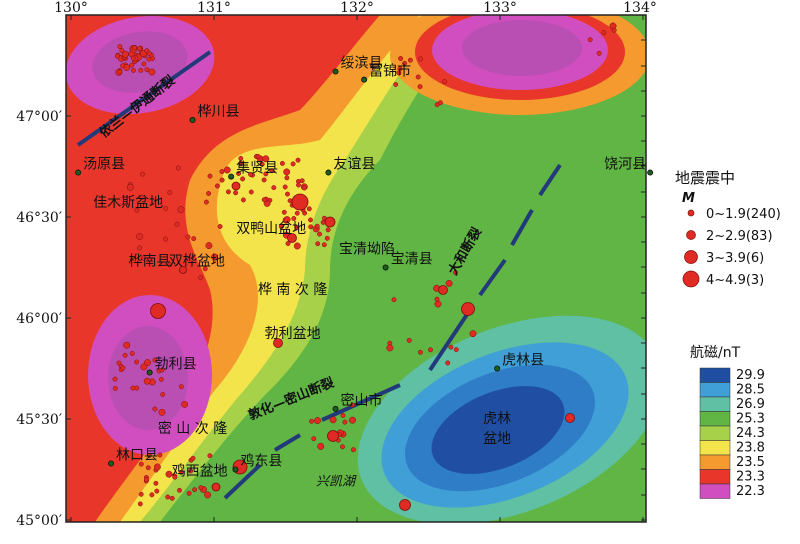 The height and width of the screenshot is (544, 800). What do you see at coordinates (500, 8) in the screenshot?
I see `lon-label-133: 133°` at bounding box center [500, 8].